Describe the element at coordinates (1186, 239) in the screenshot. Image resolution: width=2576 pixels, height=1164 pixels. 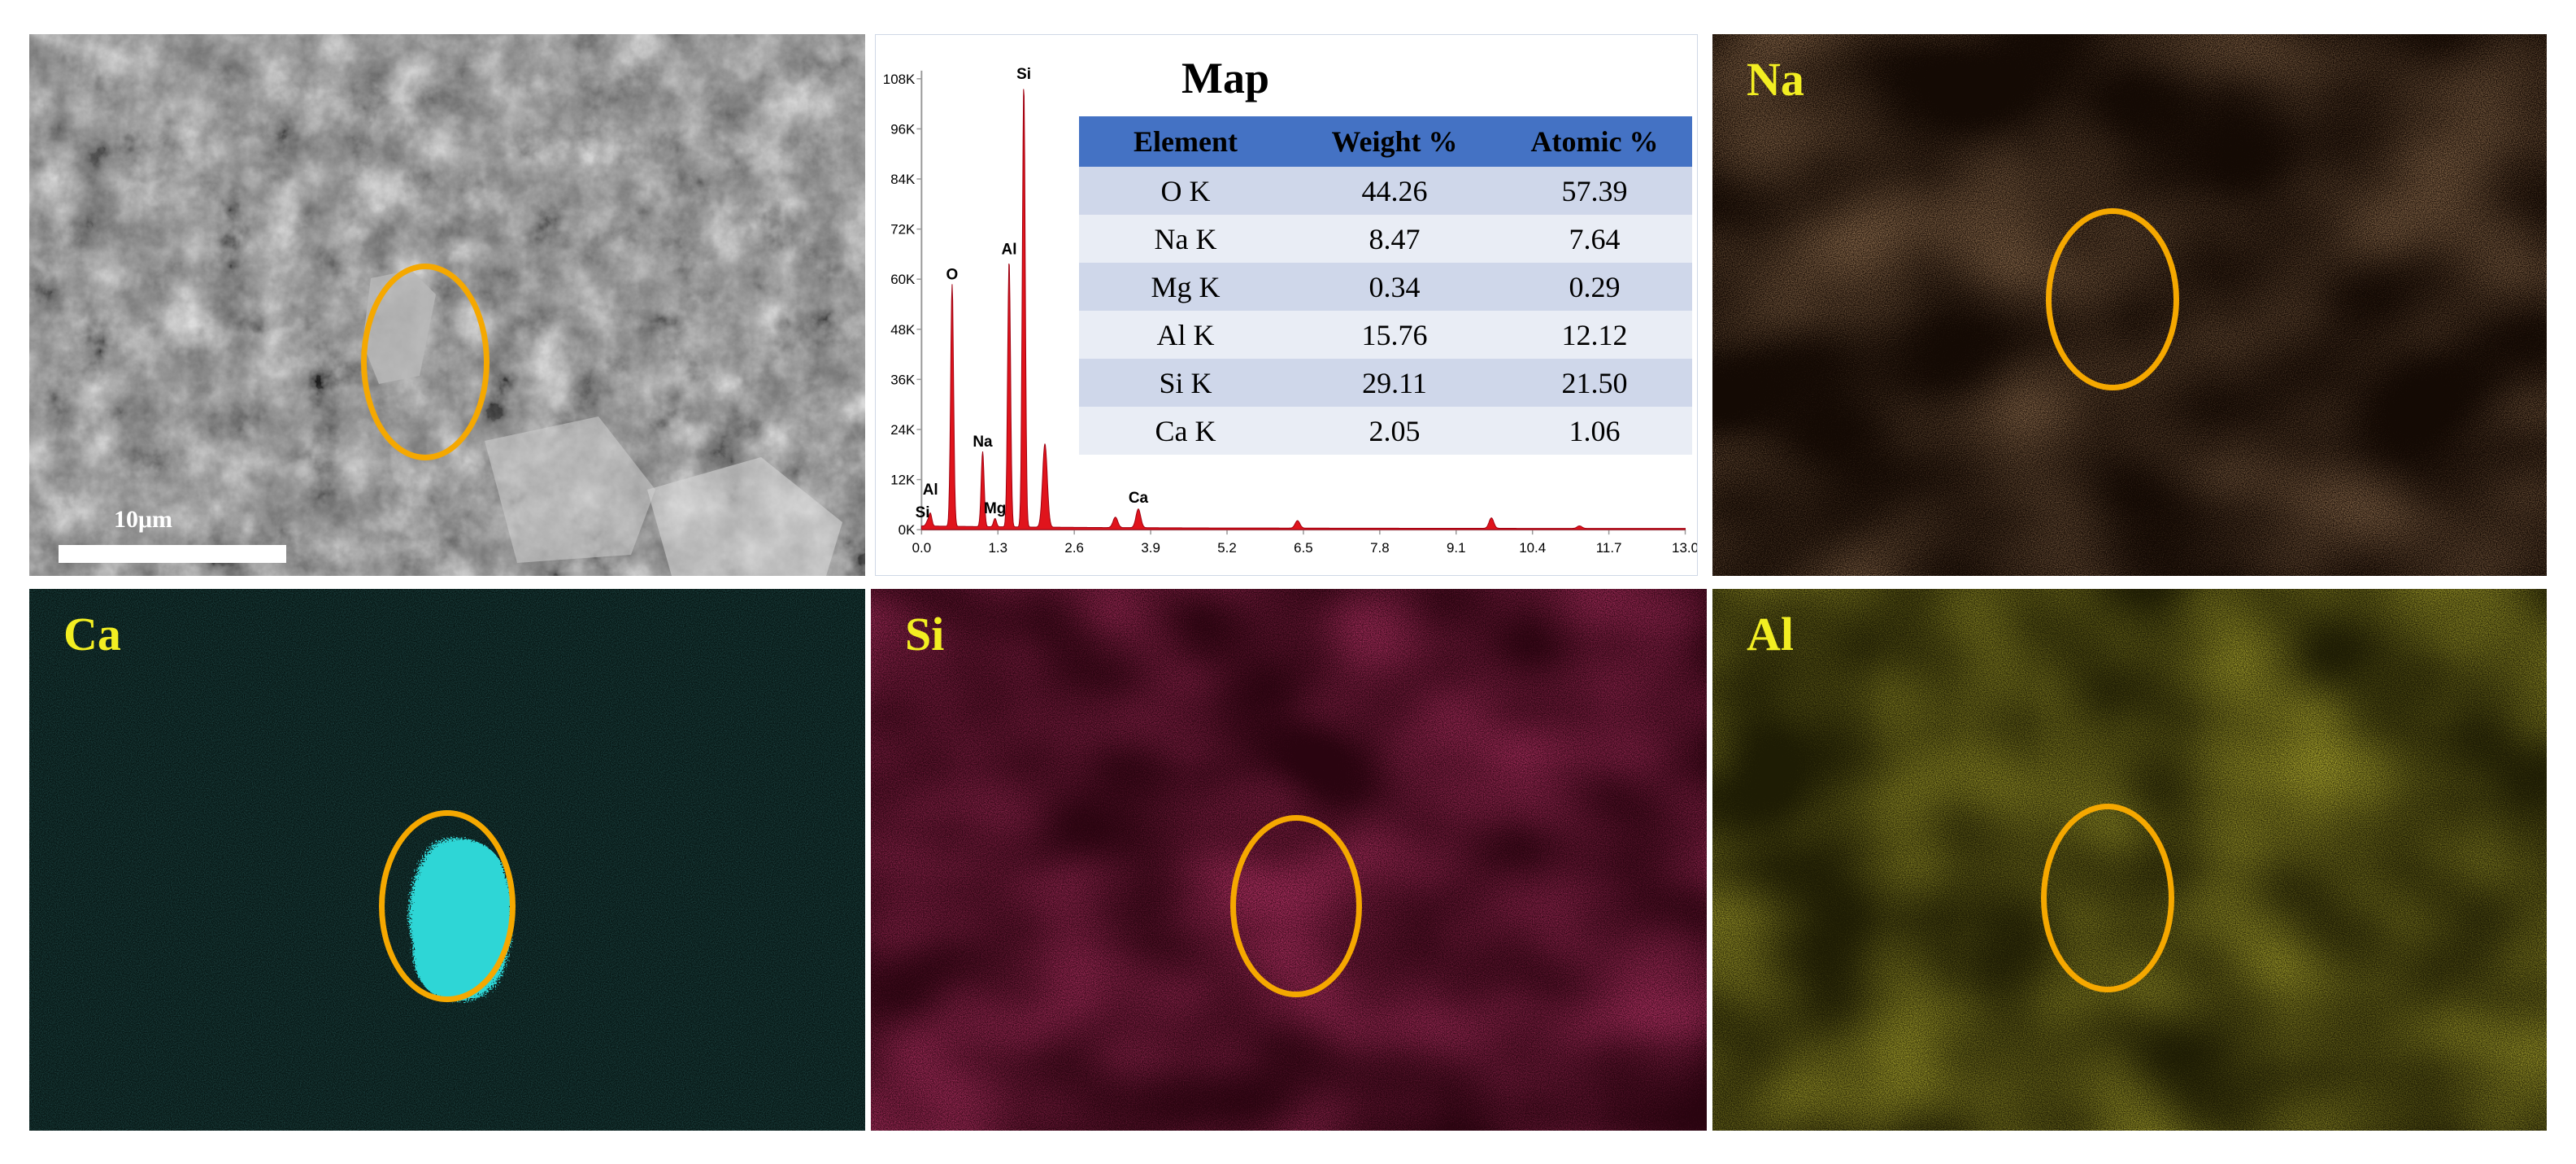
I see `cell-element: Na K` at that location.